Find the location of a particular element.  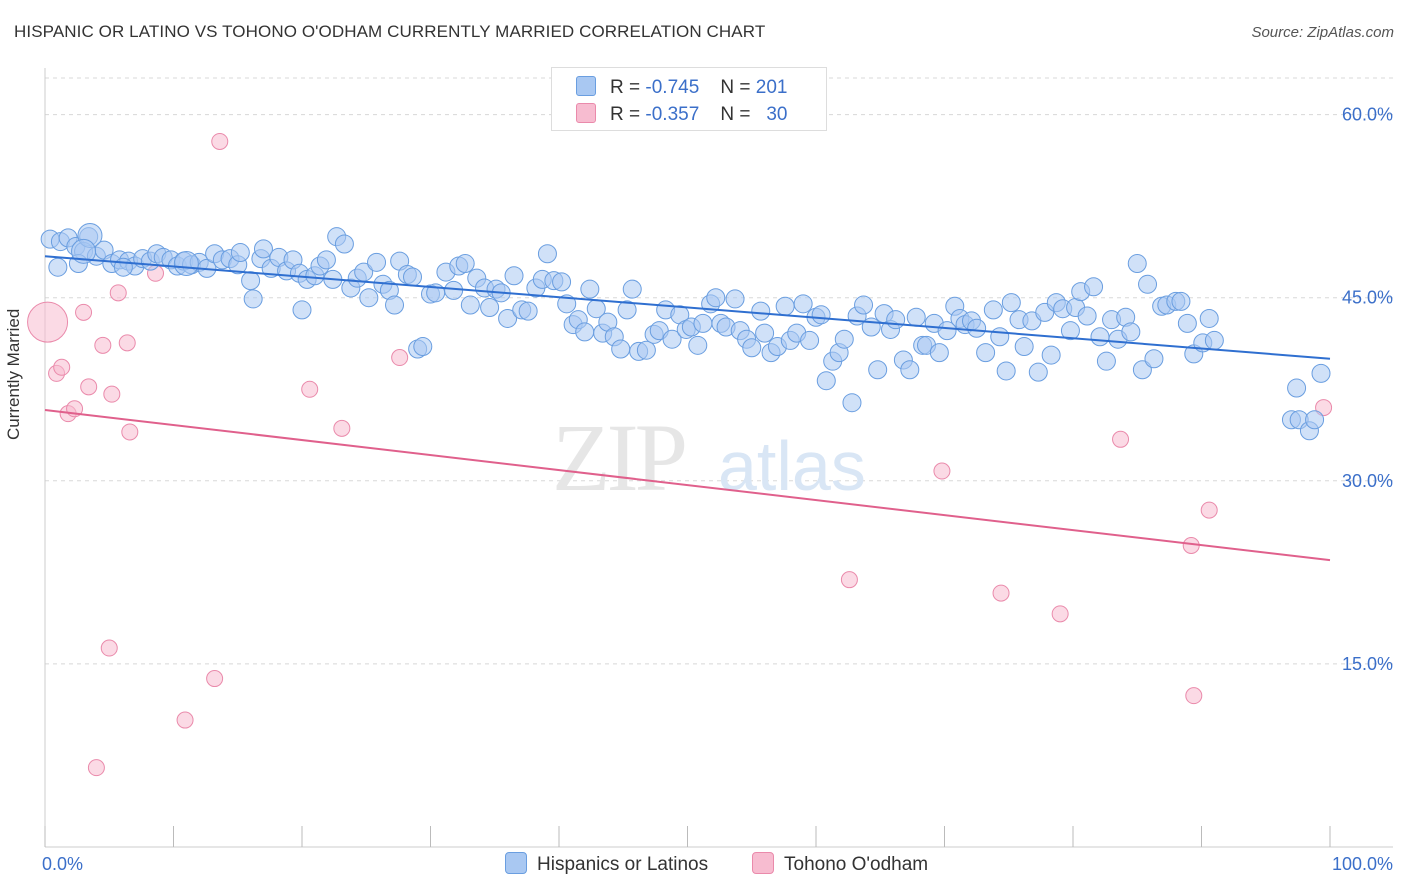

y-tick-labels: 15.0% 30.0% 45.0% 60.0% is located at coordinates (1367, 389).